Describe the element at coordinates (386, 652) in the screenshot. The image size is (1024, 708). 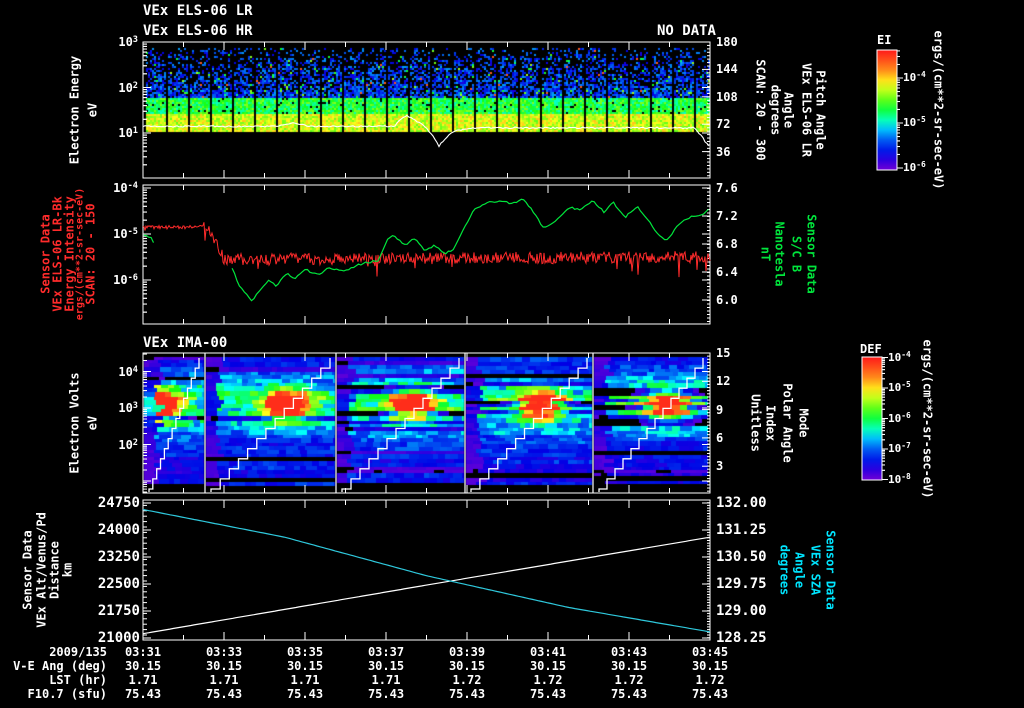
I see `time-label: 03:37` at that location.